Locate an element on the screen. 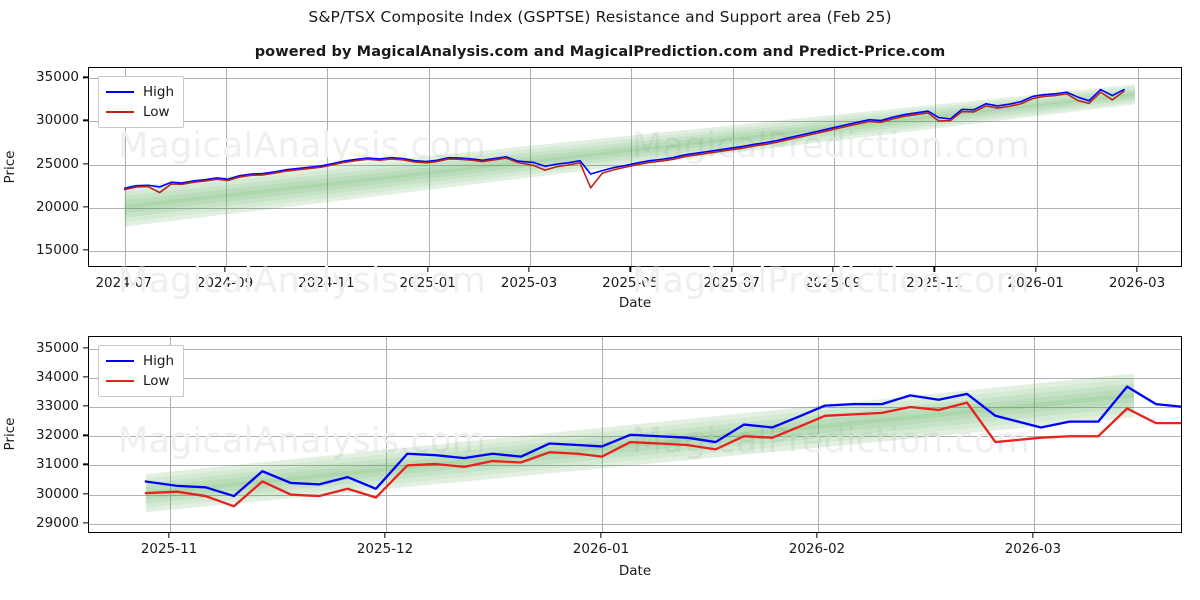  x-tick-label: 2025-07 is located at coordinates (731, 283).